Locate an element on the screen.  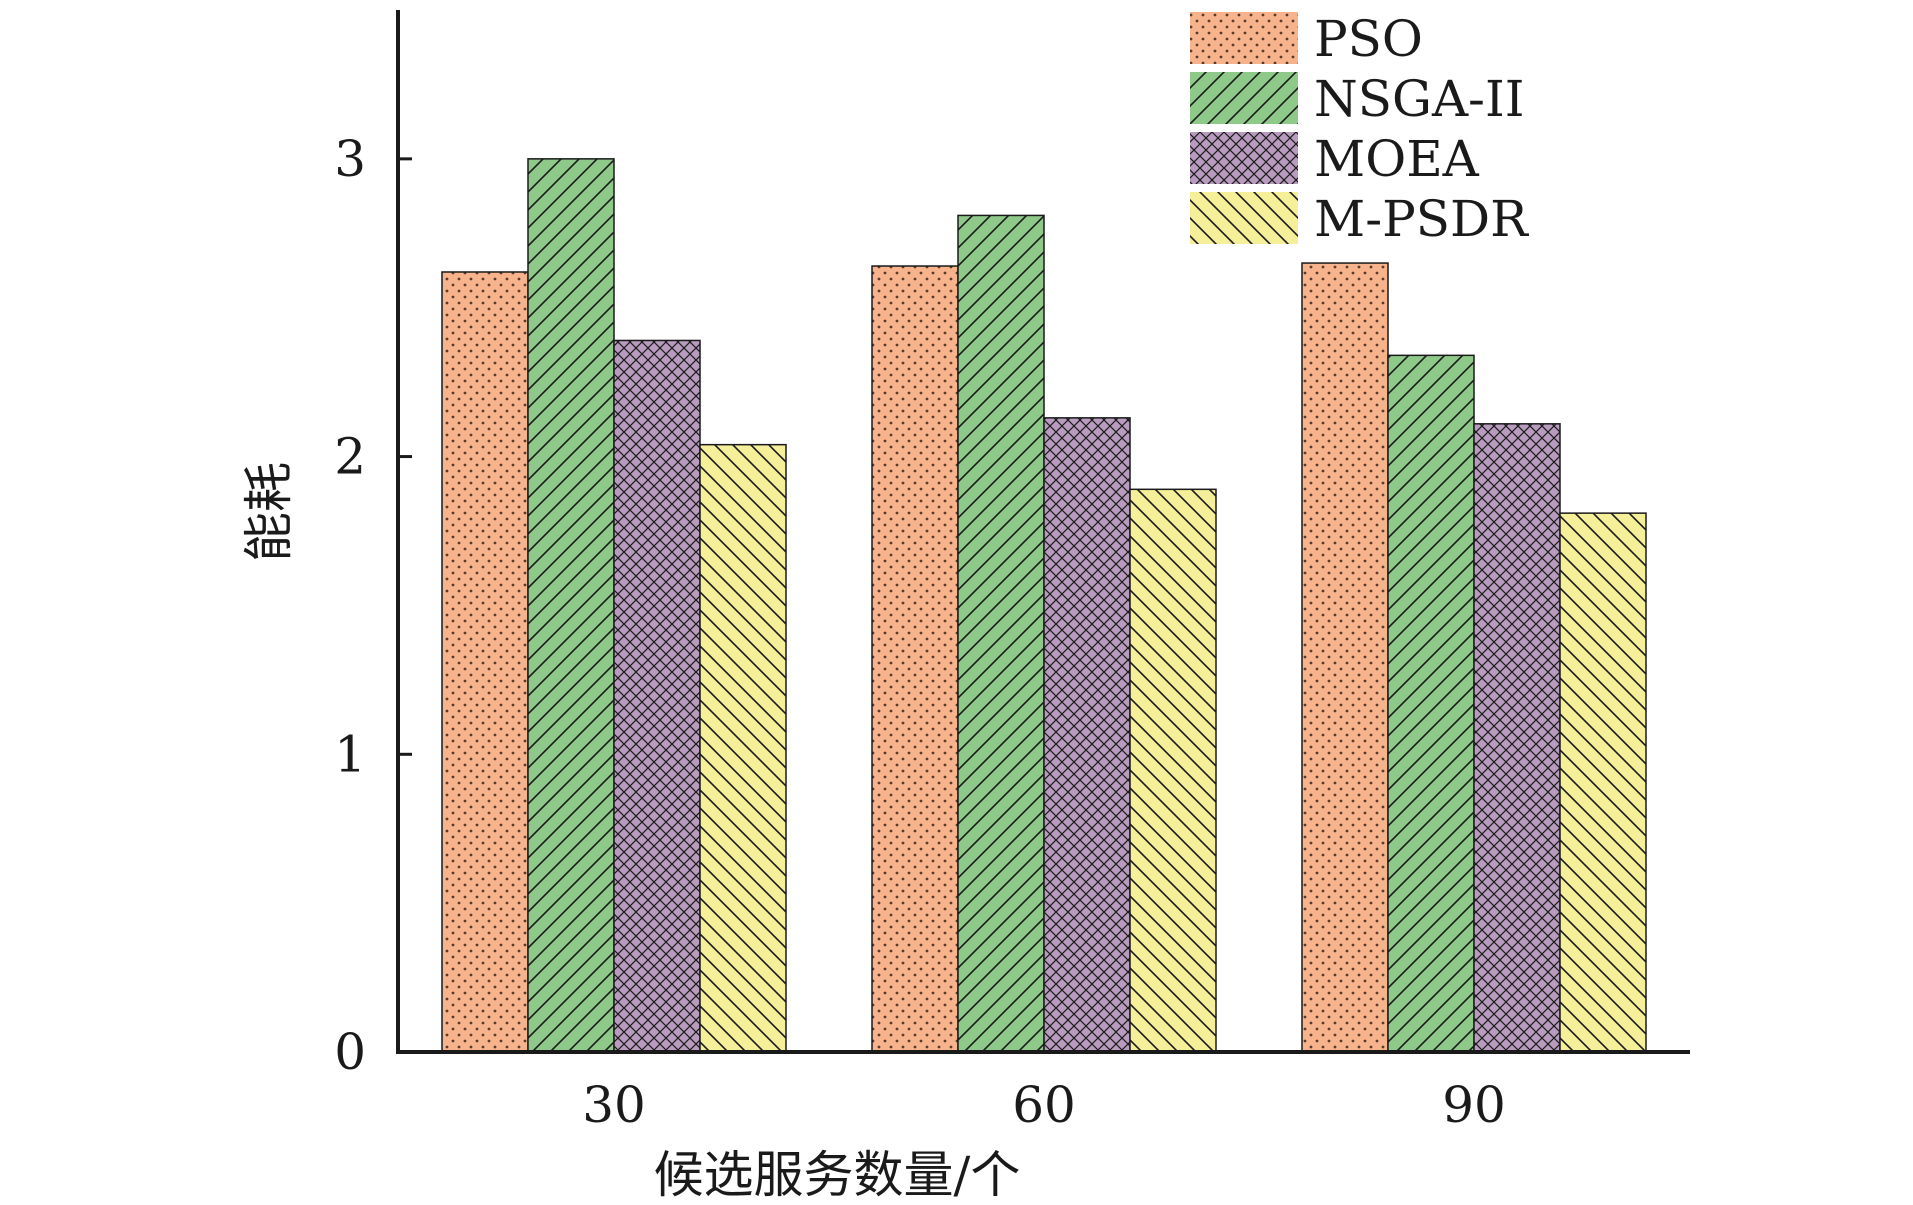
y-tick-label: 1 is located at coordinates (350, 754).